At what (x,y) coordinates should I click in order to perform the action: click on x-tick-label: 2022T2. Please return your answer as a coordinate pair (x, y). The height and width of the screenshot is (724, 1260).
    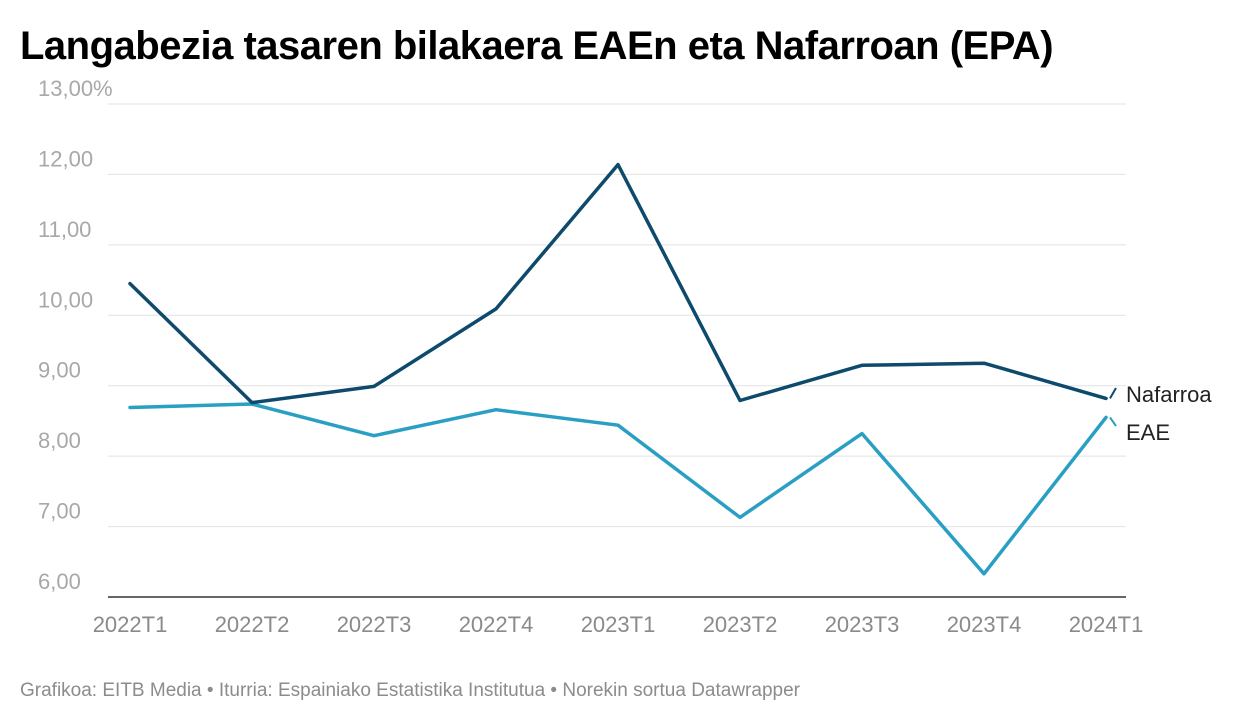
    Looking at the image, I should click on (252, 624).